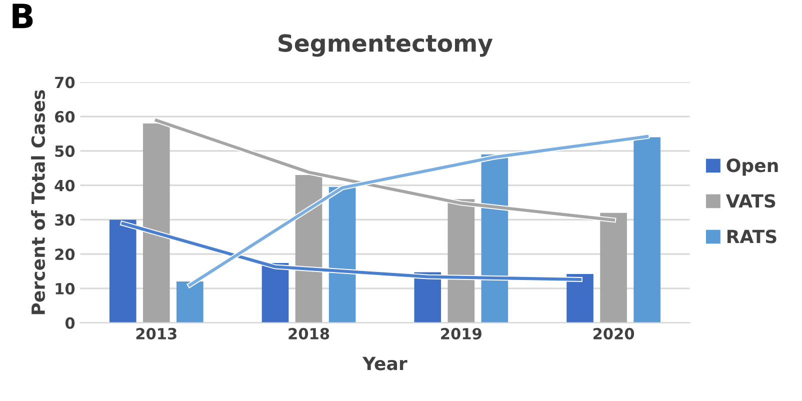  Describe the element at coordinates (22, 16) in the screenshot. I see `text: B` at that location.